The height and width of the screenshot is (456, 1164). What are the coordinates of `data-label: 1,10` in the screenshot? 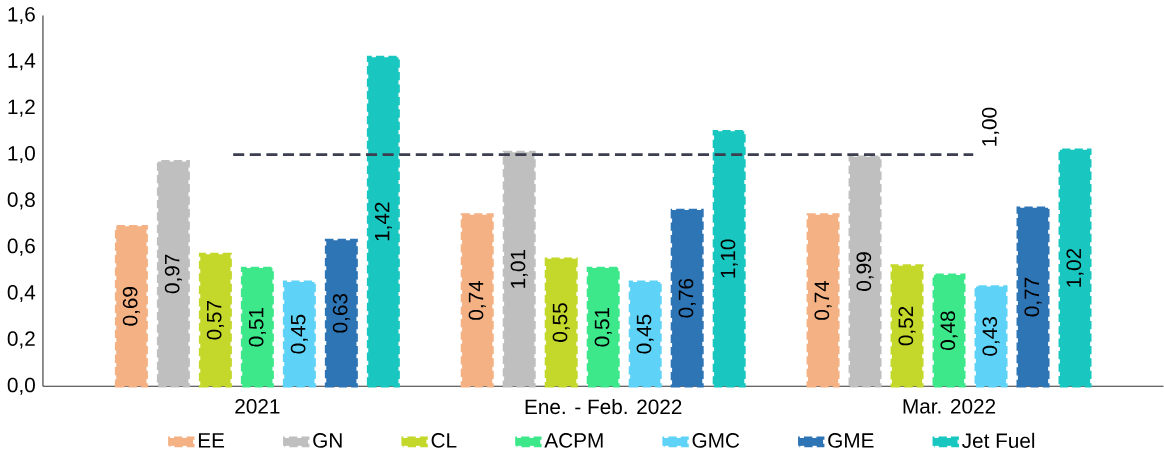 It's located at (729, 258).